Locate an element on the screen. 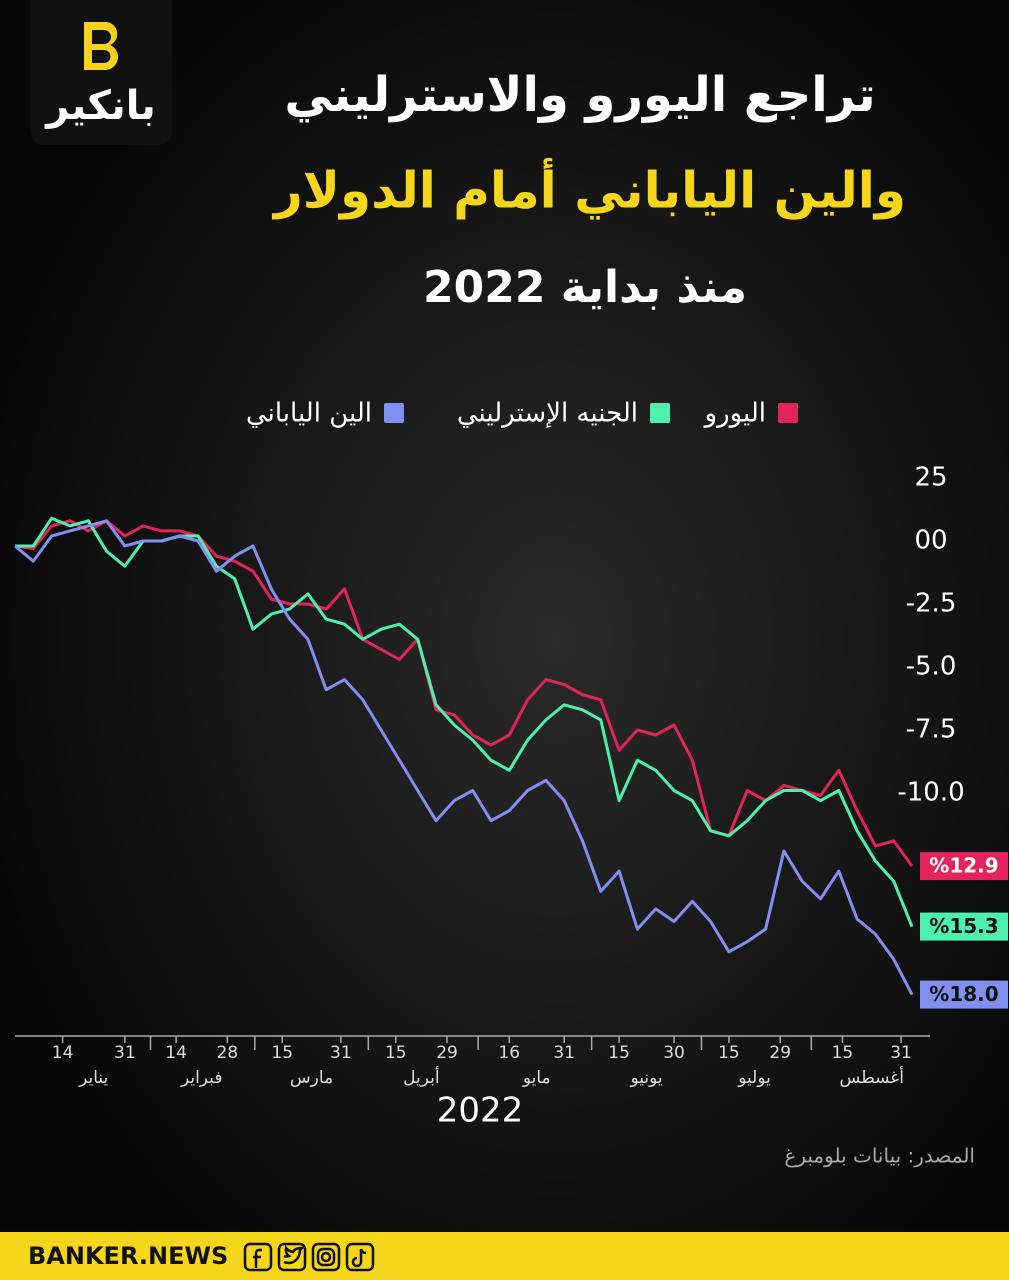 Image resolution: width=1009 pixels, height=1280 pixels. y-tick-label: 25 is located at coordinates (930, 478).